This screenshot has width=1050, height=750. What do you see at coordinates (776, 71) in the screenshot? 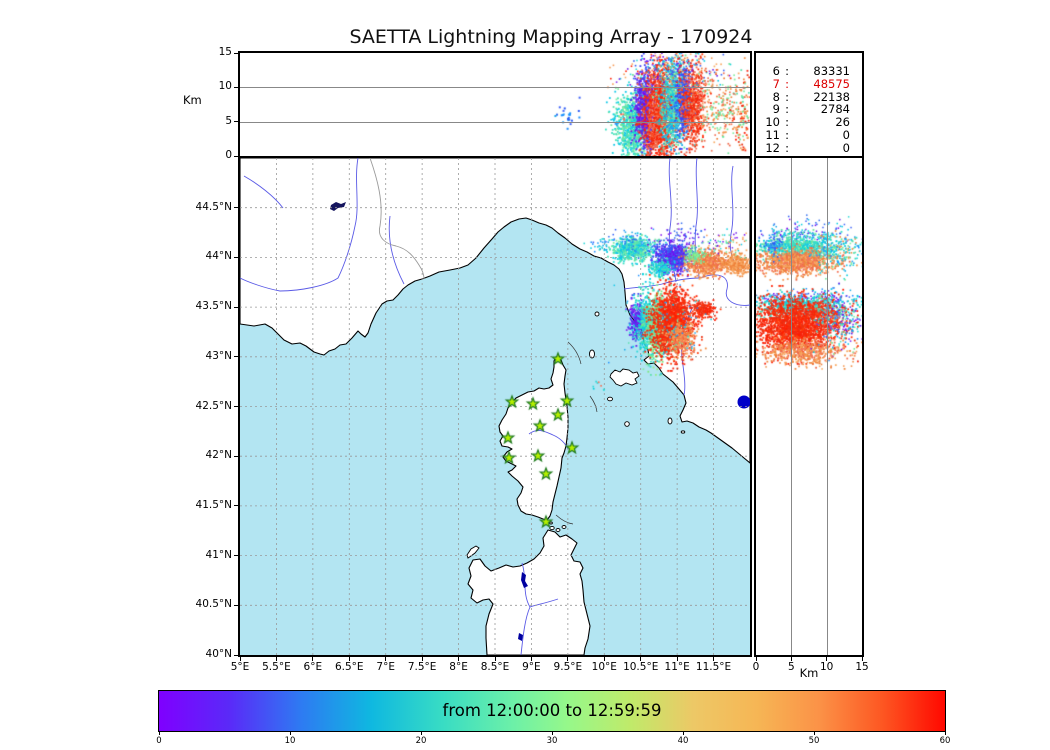
I see `stats-level: 6` at bounding box center [776, 71].